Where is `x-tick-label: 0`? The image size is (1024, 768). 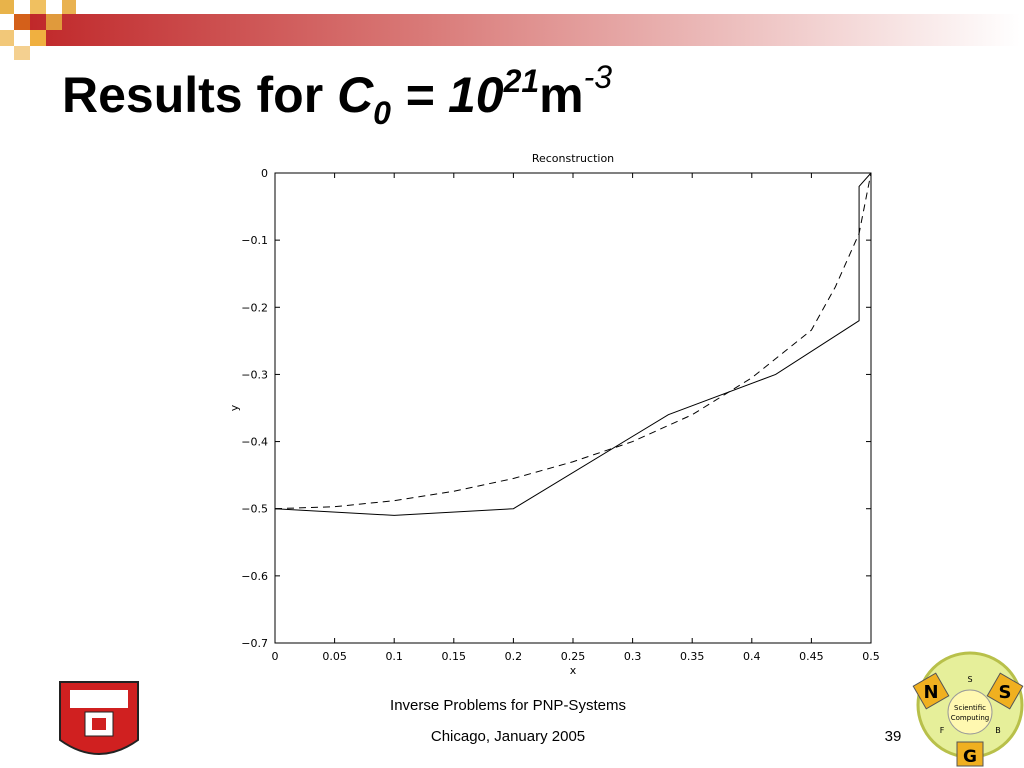 x-tick-label: 0 is located at coordinates (275, 656).